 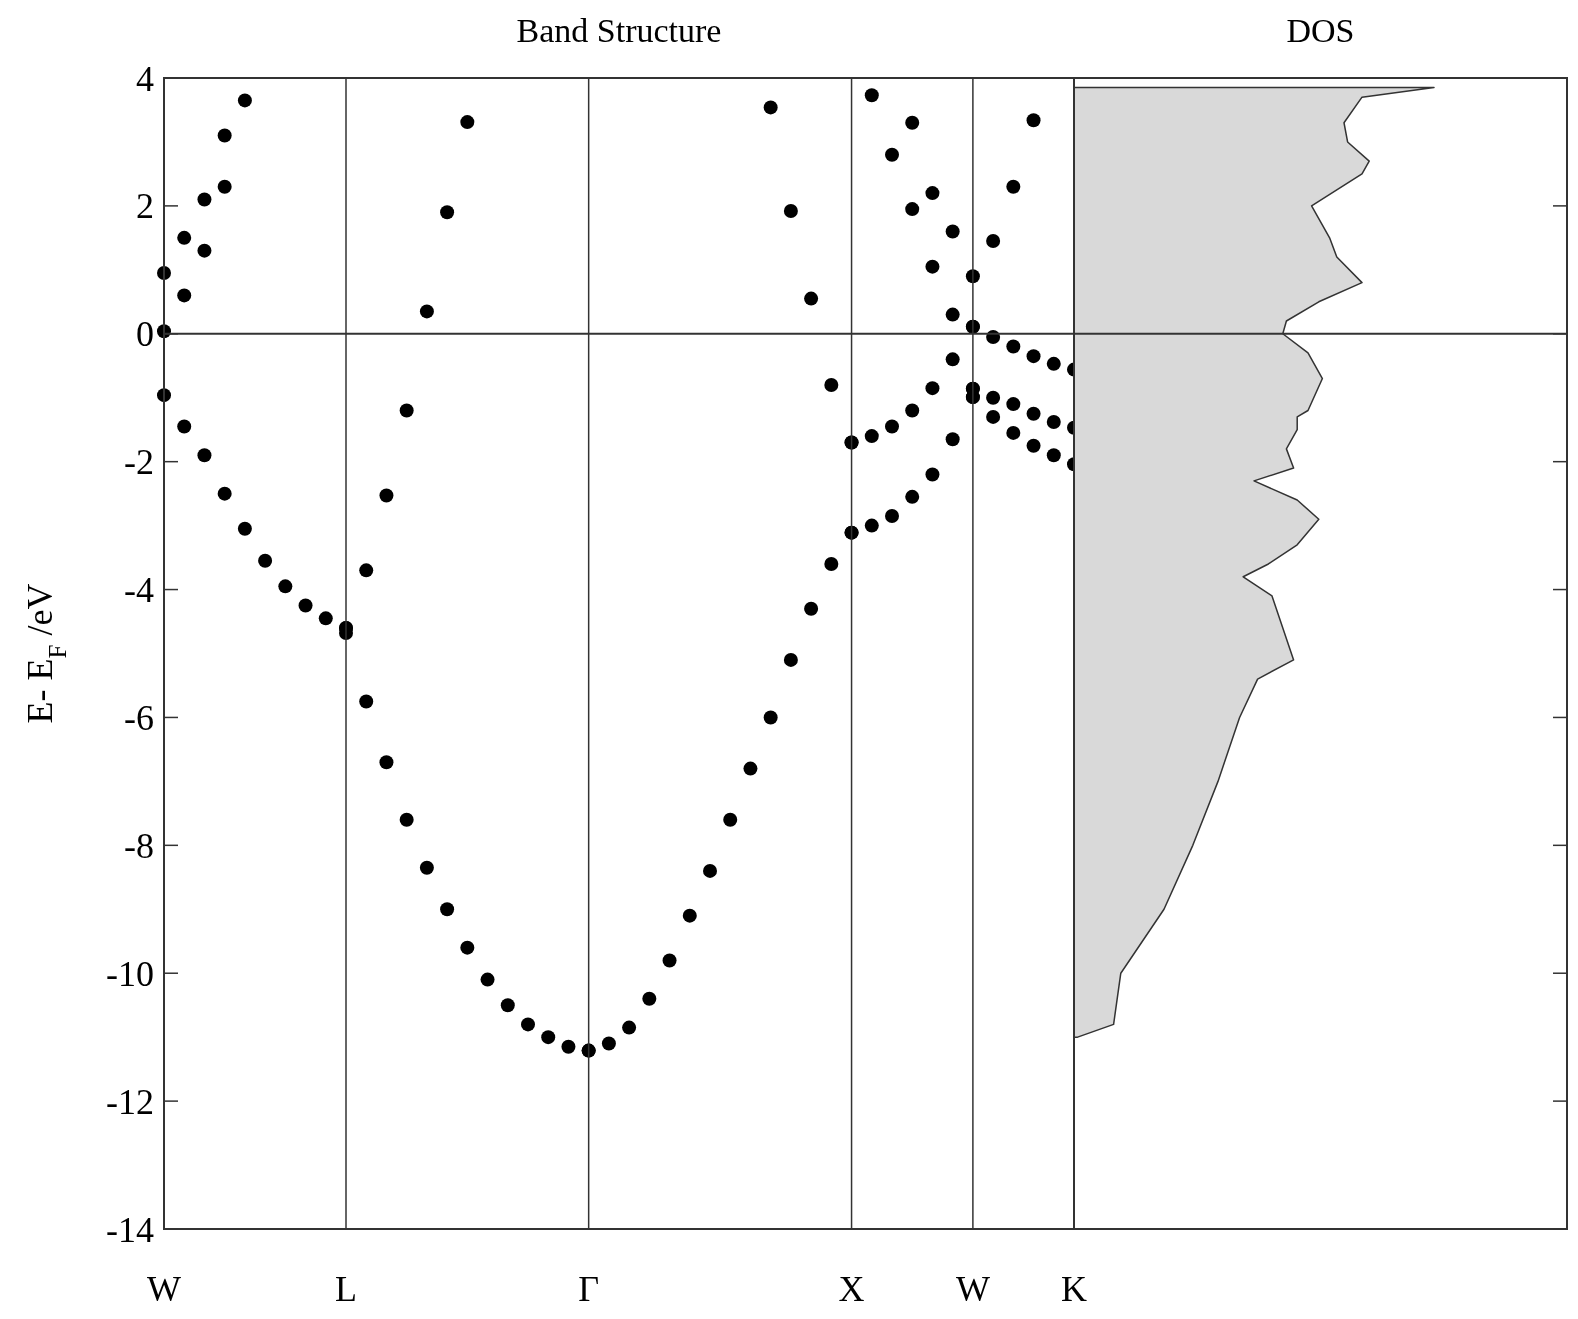 What do you see at coordinates (1320, 30) in the screenshot?
I see `chart-title: DOS` at bounding box center [1320, 30].